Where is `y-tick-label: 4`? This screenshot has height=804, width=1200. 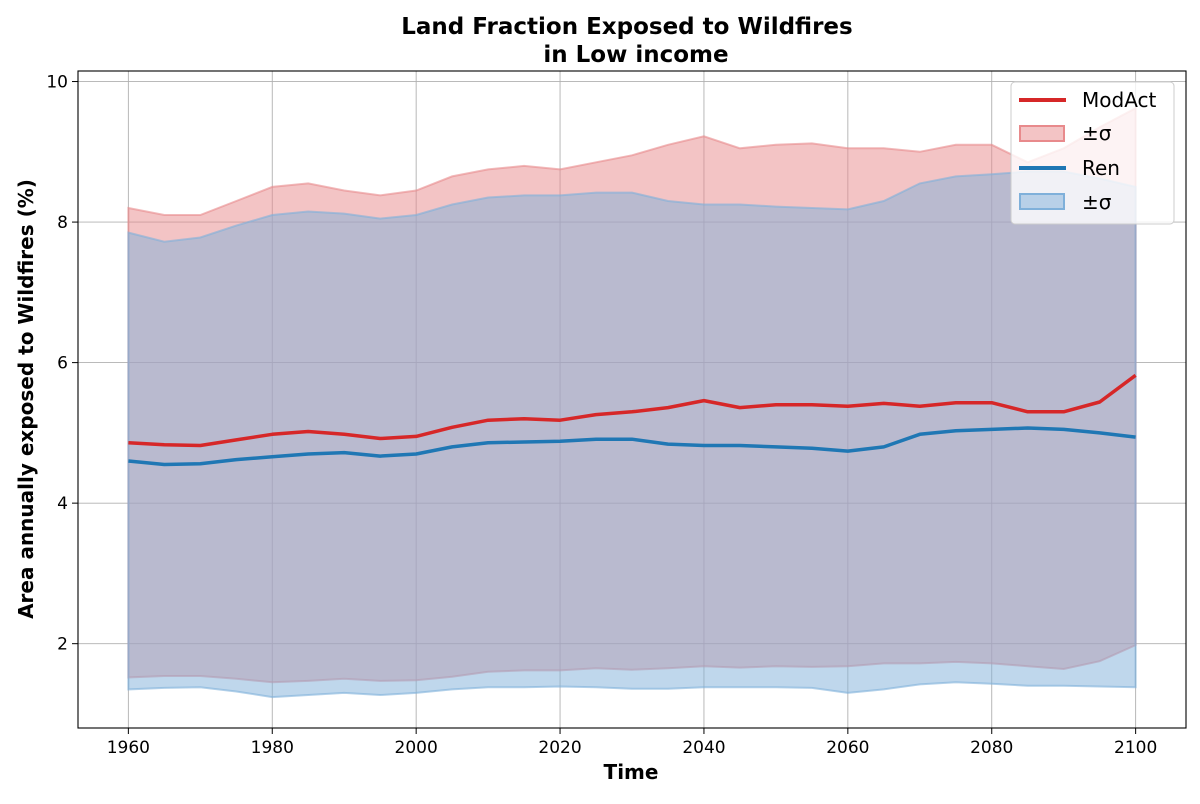 y-tick-label: 4 is located at coordinates (62, 504).